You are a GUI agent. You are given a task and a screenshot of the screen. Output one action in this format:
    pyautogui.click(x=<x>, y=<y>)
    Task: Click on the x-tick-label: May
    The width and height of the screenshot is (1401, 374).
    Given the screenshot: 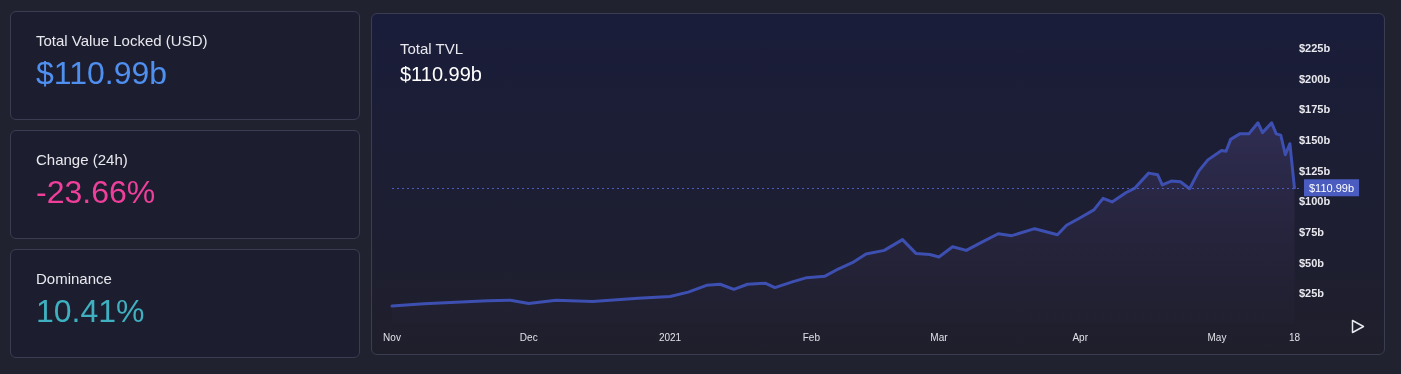 What is the action you would take?
    pyautogui.click(x=1217, y=337)
    